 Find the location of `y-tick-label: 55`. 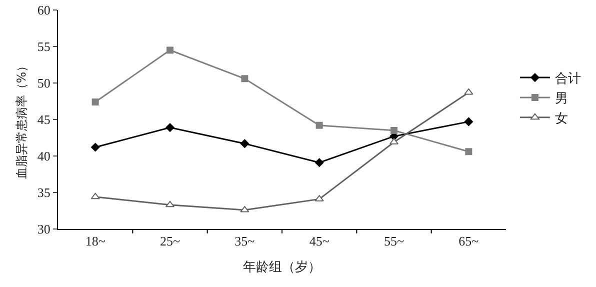

y-tick-label: 55 is located at coordinates (43, 46).